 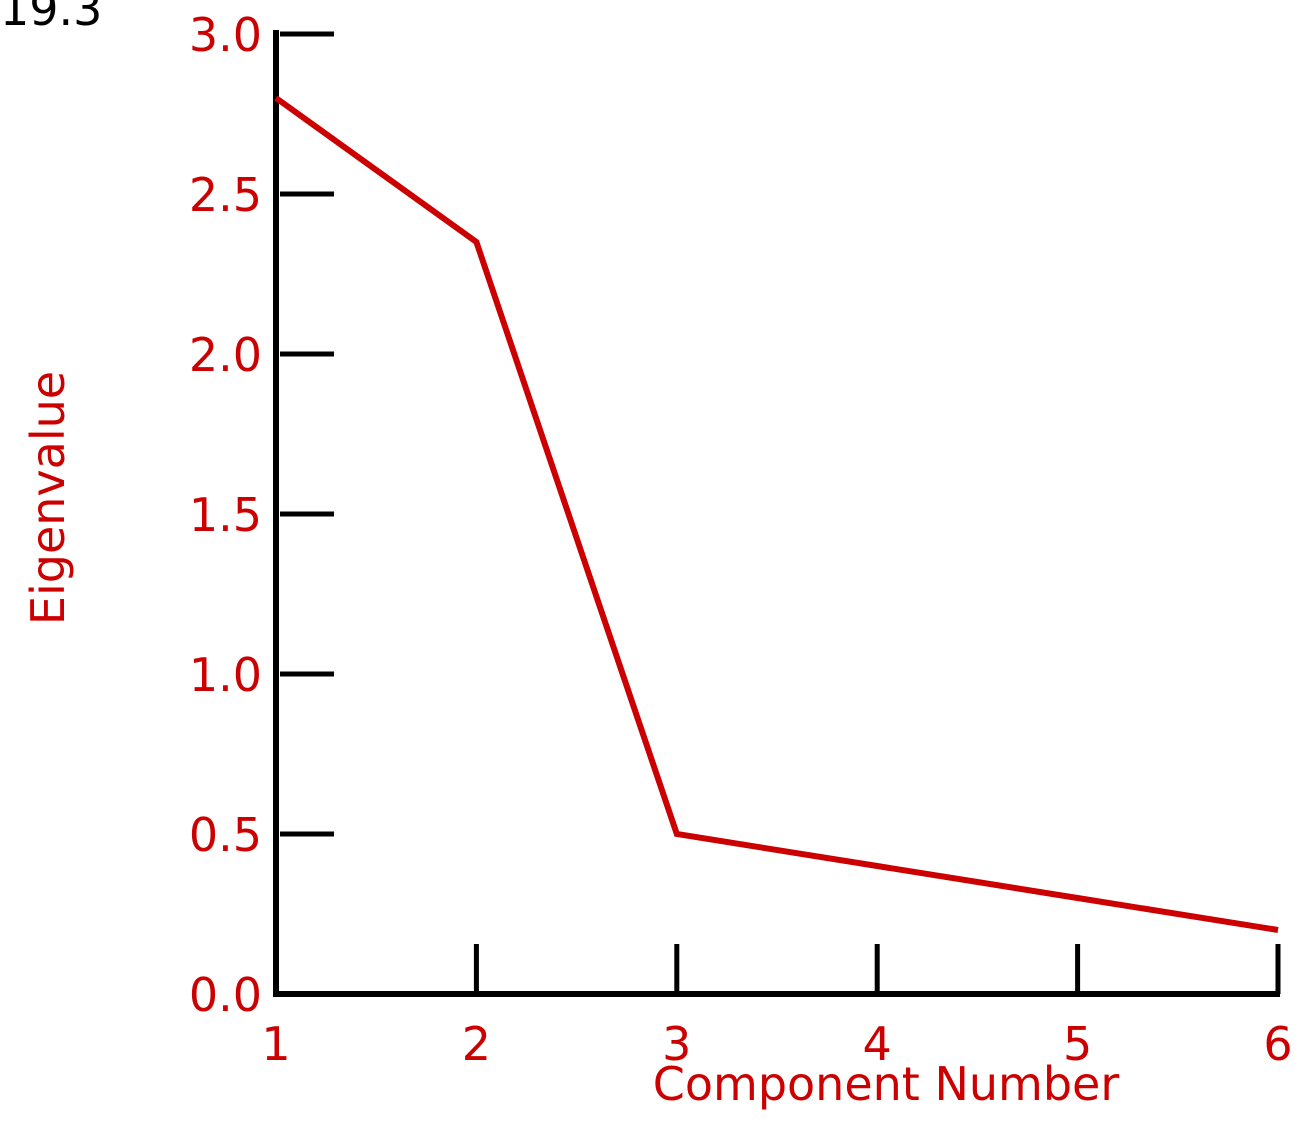 I want to click on x-tick-label: 3, so click(x=676, y=1044).